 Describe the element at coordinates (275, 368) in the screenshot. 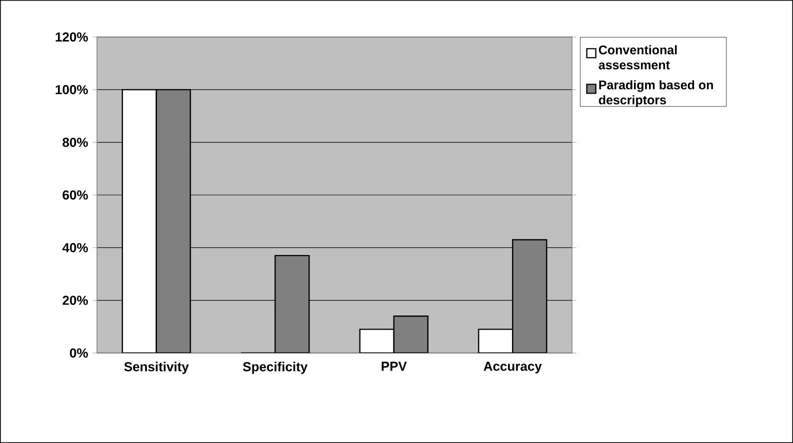

I see `x-tick-label: Specificity` at that location.